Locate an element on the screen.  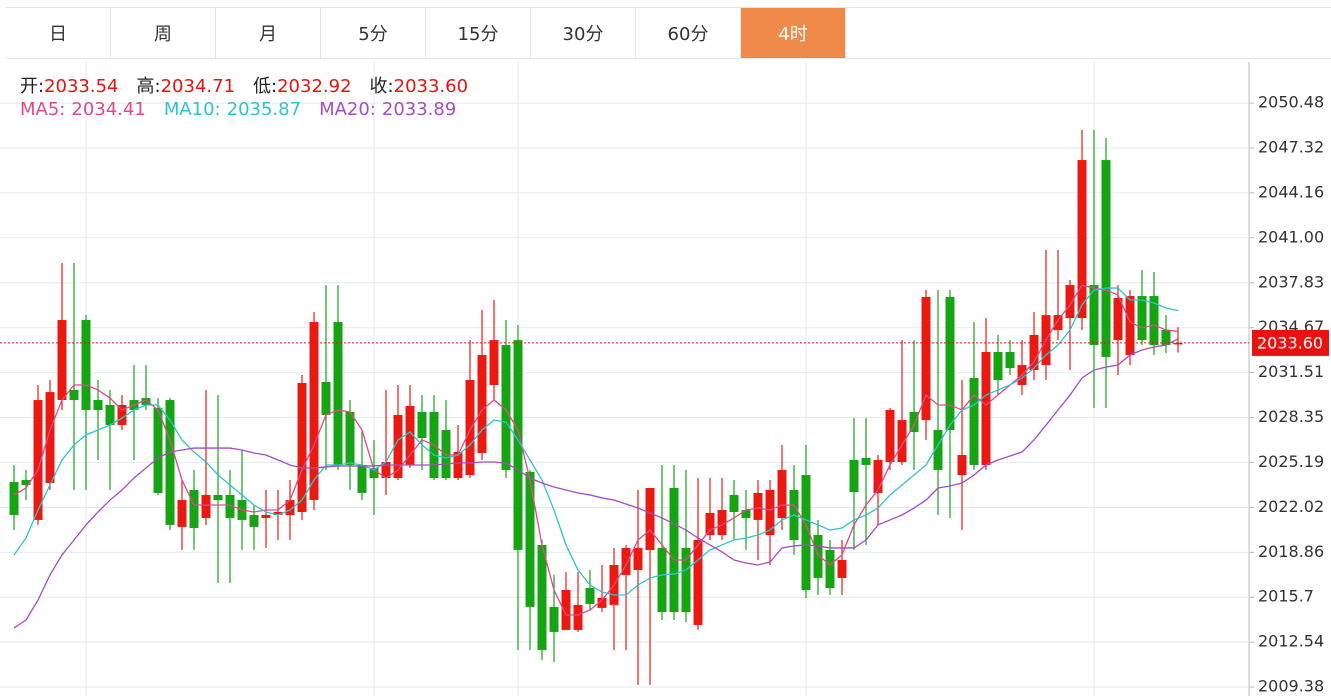
legend-value: 2035.87 is located at coordinates (264, 109).